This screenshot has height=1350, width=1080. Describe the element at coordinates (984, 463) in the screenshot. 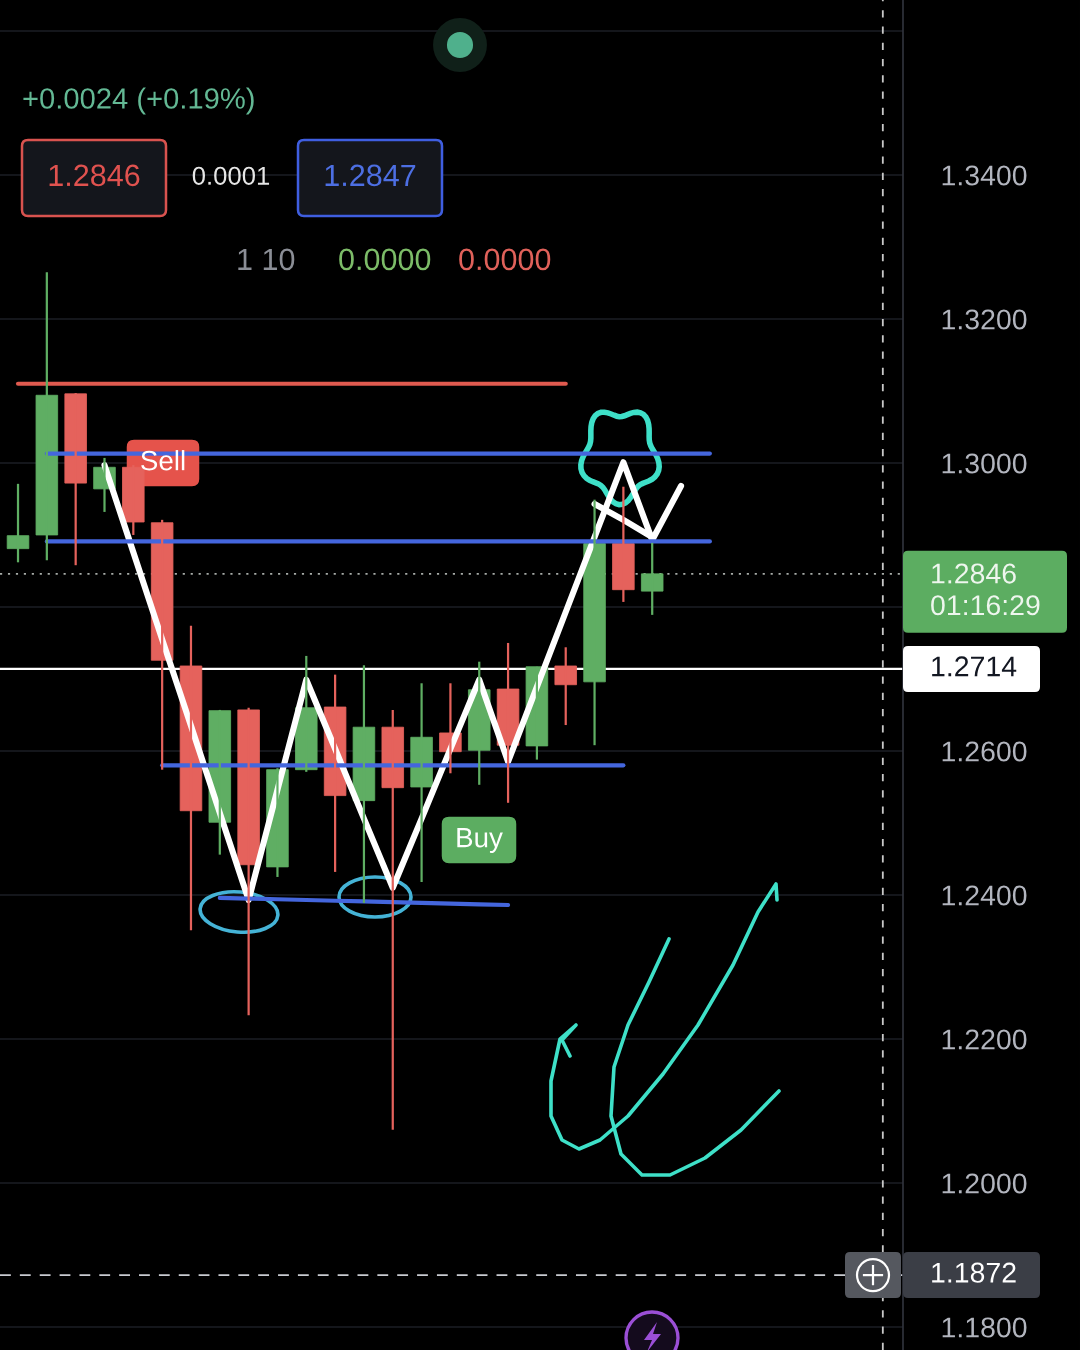

I see `y-tick-label: 1.3000` at that location.